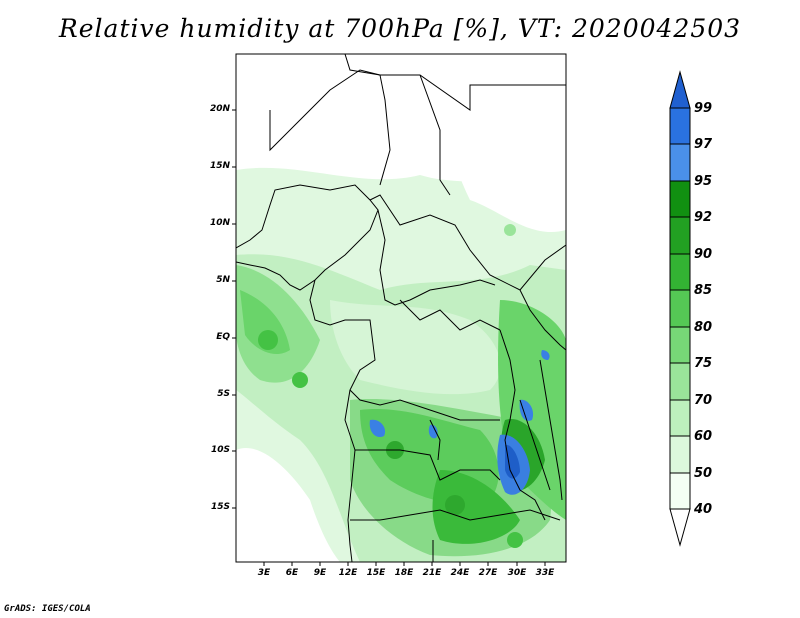 The height and width of the screenshot is (618, 800). I want to click on colorbar-label: 90, so click(703, 254).